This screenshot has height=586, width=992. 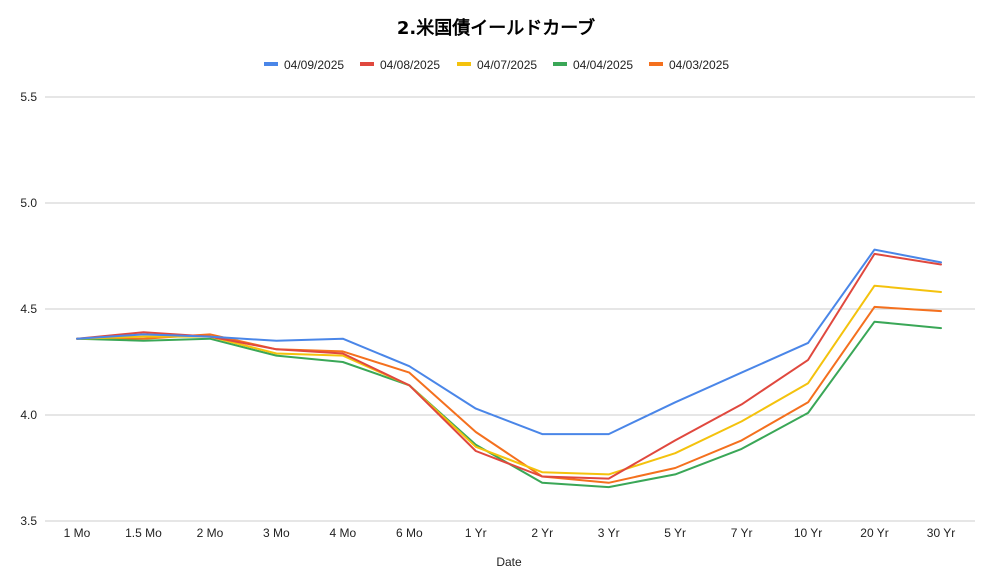 What do you see at coordinates (409, 533) in the screenshot?
I see `x-tick-label: 6 Mo` at bounding box center [409, 533].